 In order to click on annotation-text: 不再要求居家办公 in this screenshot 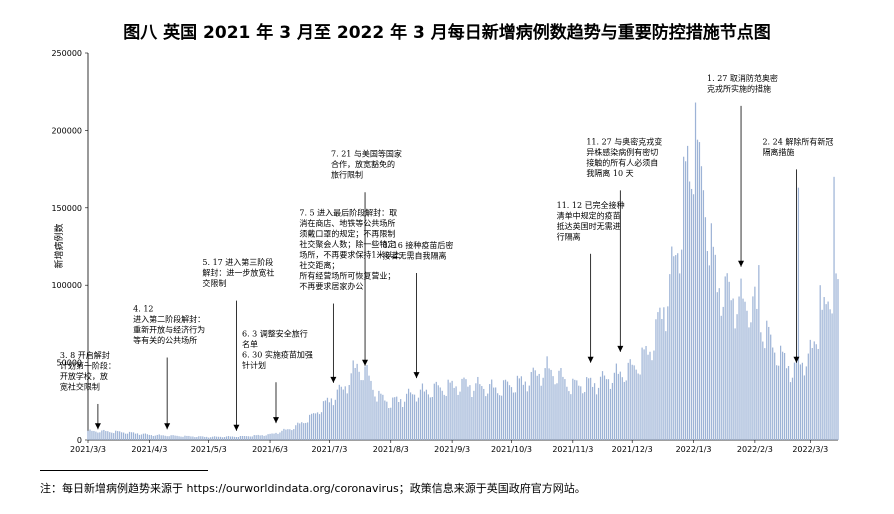, I will do `click(331, 286)`.